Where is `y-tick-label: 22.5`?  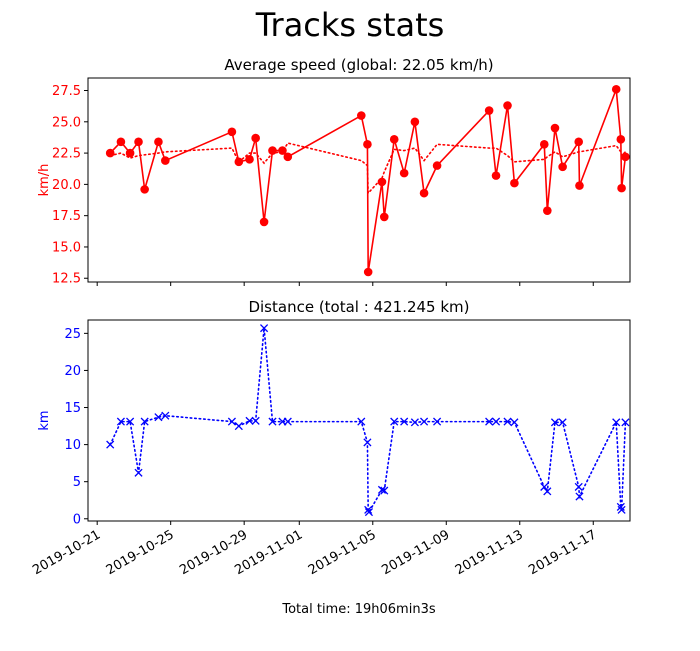
y-tick-label: 22.5 is located at coordinates (66, 154).